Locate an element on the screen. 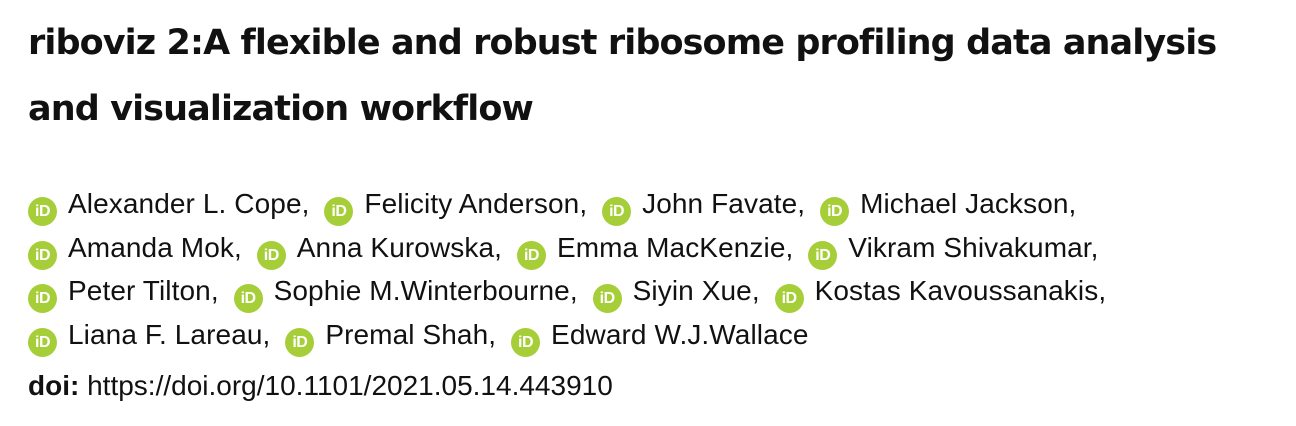 The width and height of the screenshot is (1296, 426). author-entry: iD Amanda Mok, is located at coordinates (138, 250).